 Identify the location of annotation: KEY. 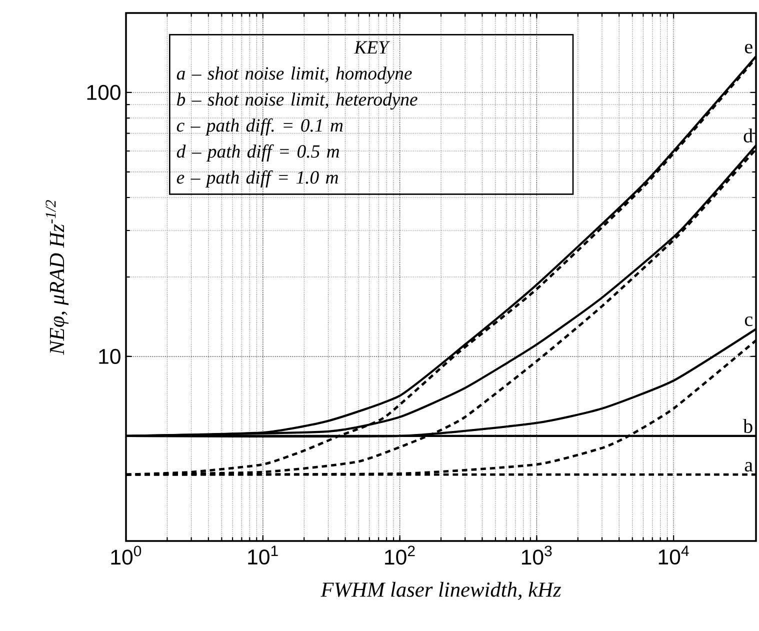
(372, 47).